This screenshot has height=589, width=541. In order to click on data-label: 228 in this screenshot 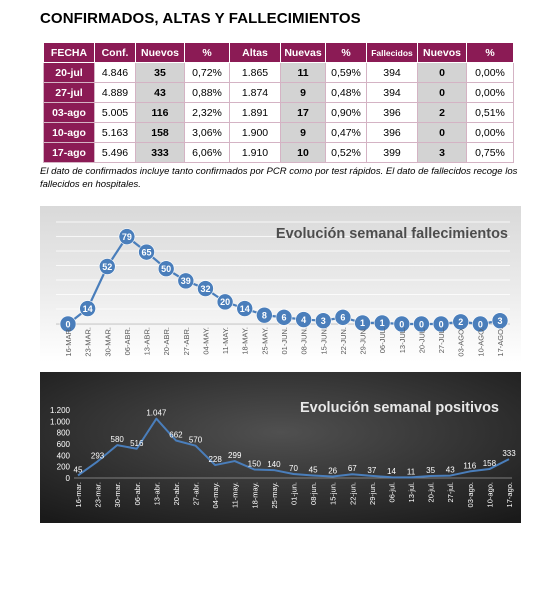, I will do `click(215, 459)`.